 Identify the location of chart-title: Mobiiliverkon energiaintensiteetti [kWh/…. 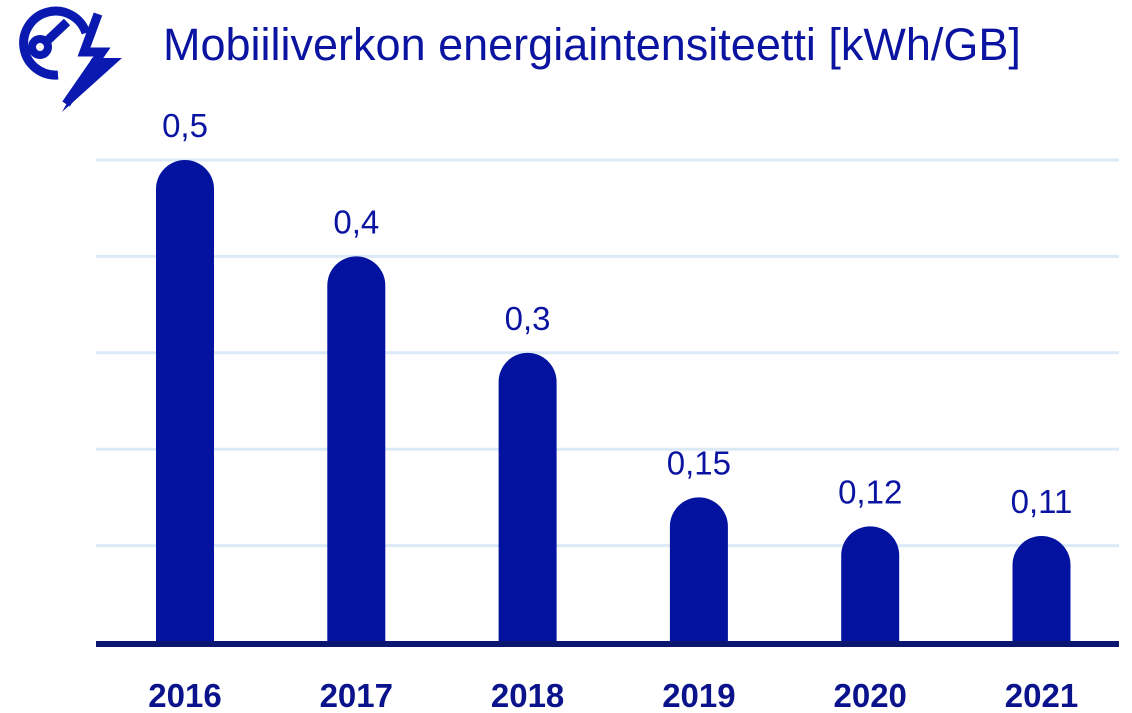
(592, 44).